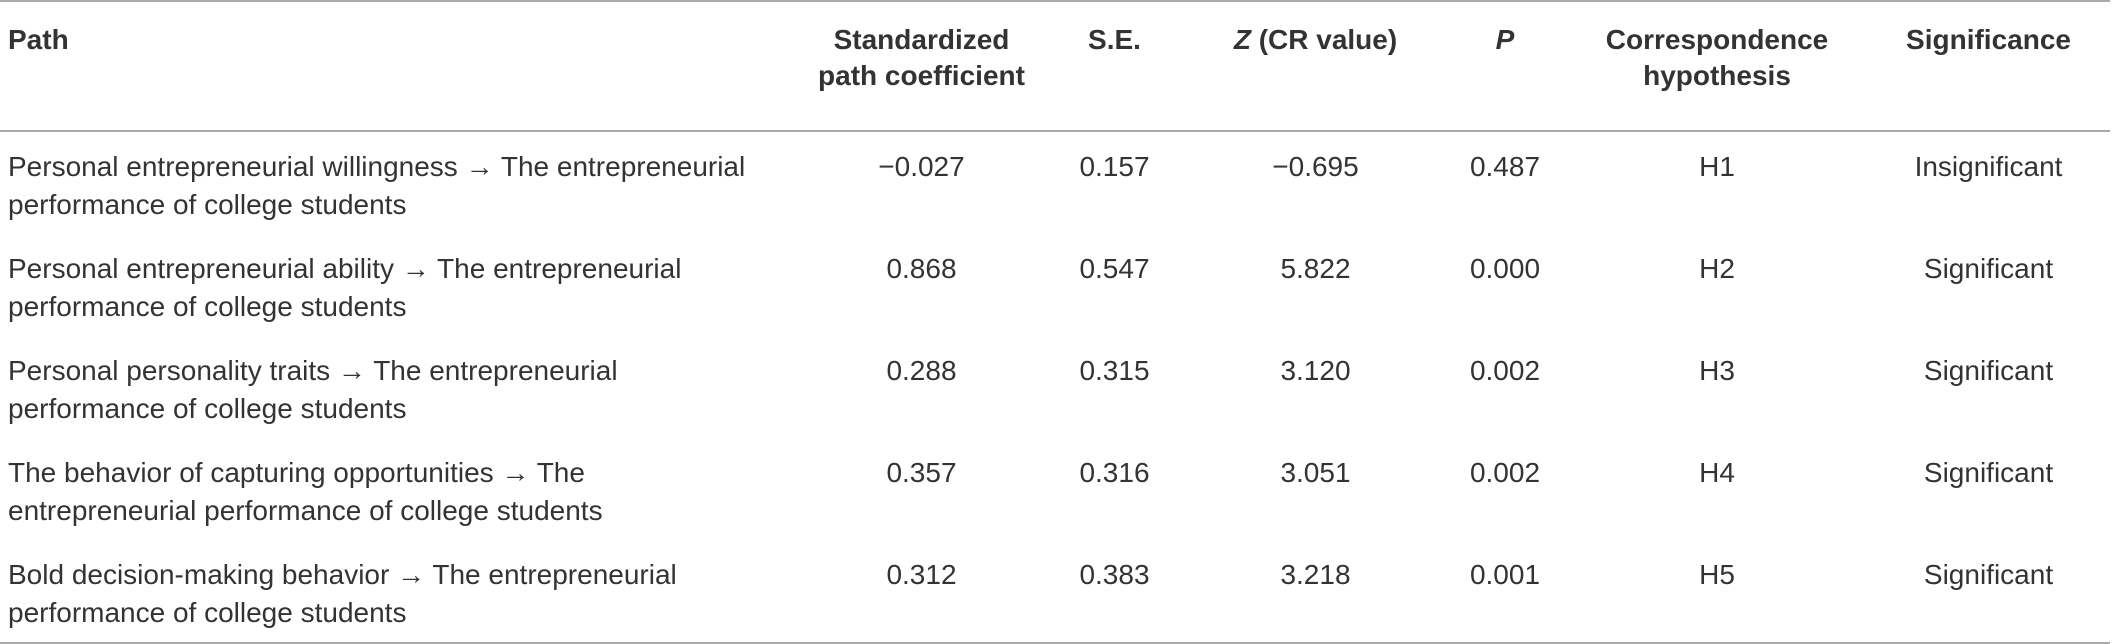 Image resolution: width=2118 pixels, height=644 pixels. Describe the element at coordinates (921, 39) in the screenshot. I see `header-coef-line1: Standardized` at that location.